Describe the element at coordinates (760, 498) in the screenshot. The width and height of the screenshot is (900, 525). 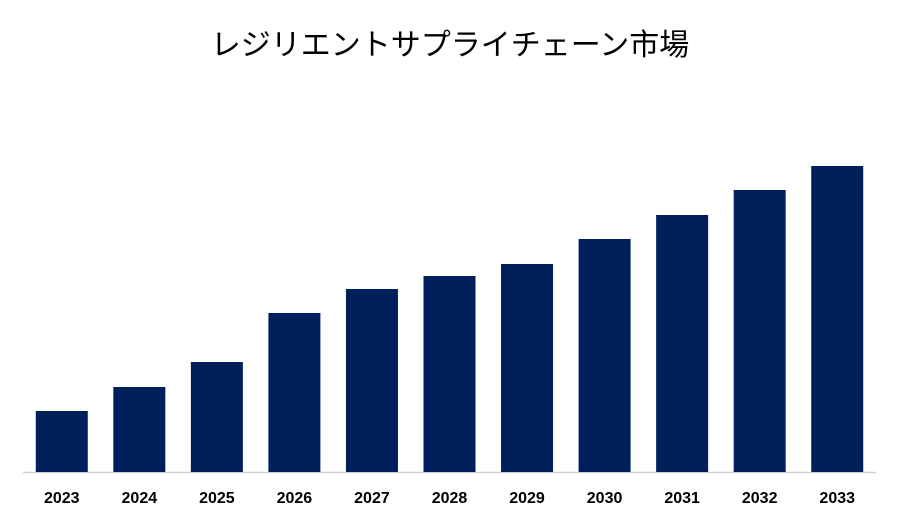
I see `x-tick-label: 2032` at that location.